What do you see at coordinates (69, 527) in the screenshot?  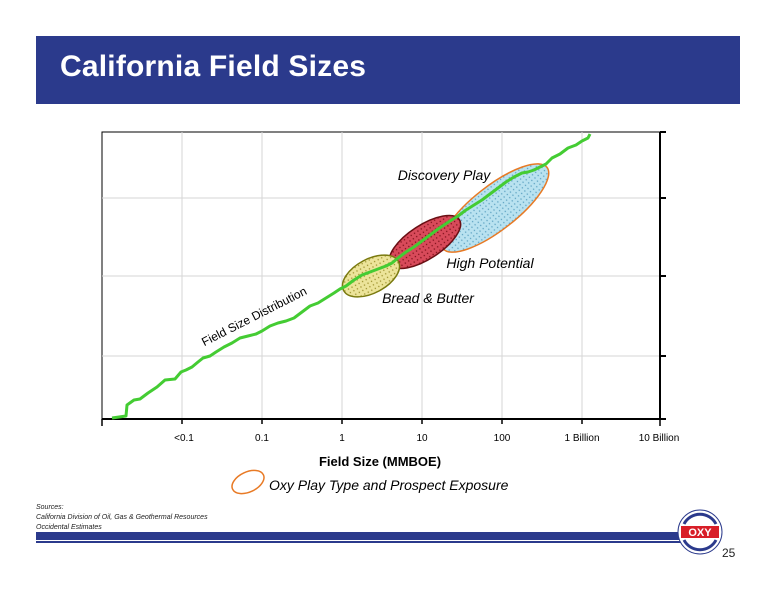 I see `source-line: Occidental Estimates` at bounding box center [69, 527].